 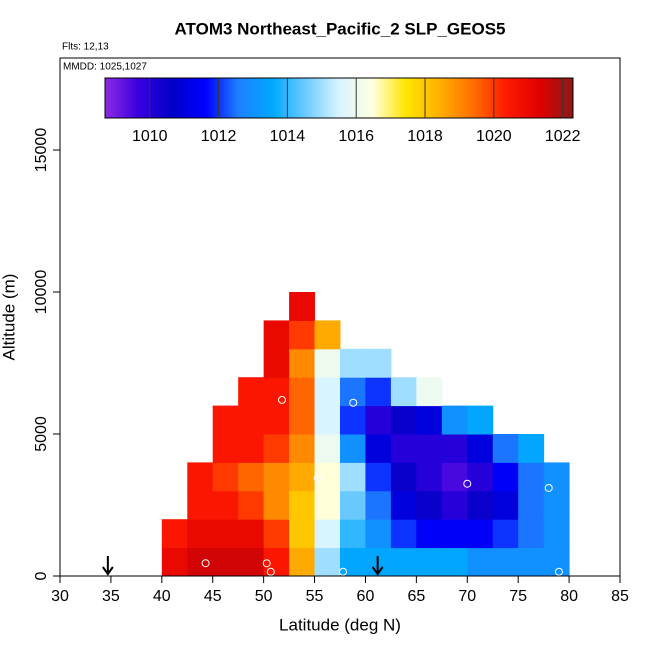 What do you see at coordinates (467, 596) in the screenshot?
I see `x-tick-label: 70` at bounding box center [467, 596].